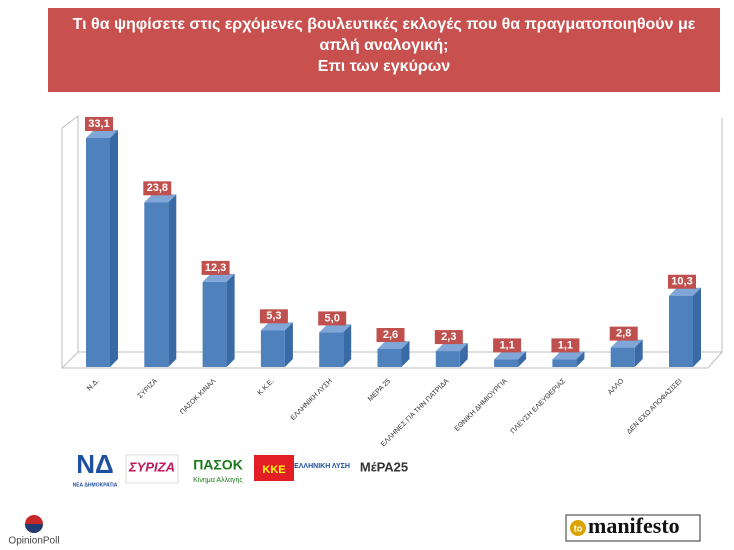 Image resolution: width=734 pixels, height=550 pixels. I want to click on data-label: 33,1, so click(98, 124).